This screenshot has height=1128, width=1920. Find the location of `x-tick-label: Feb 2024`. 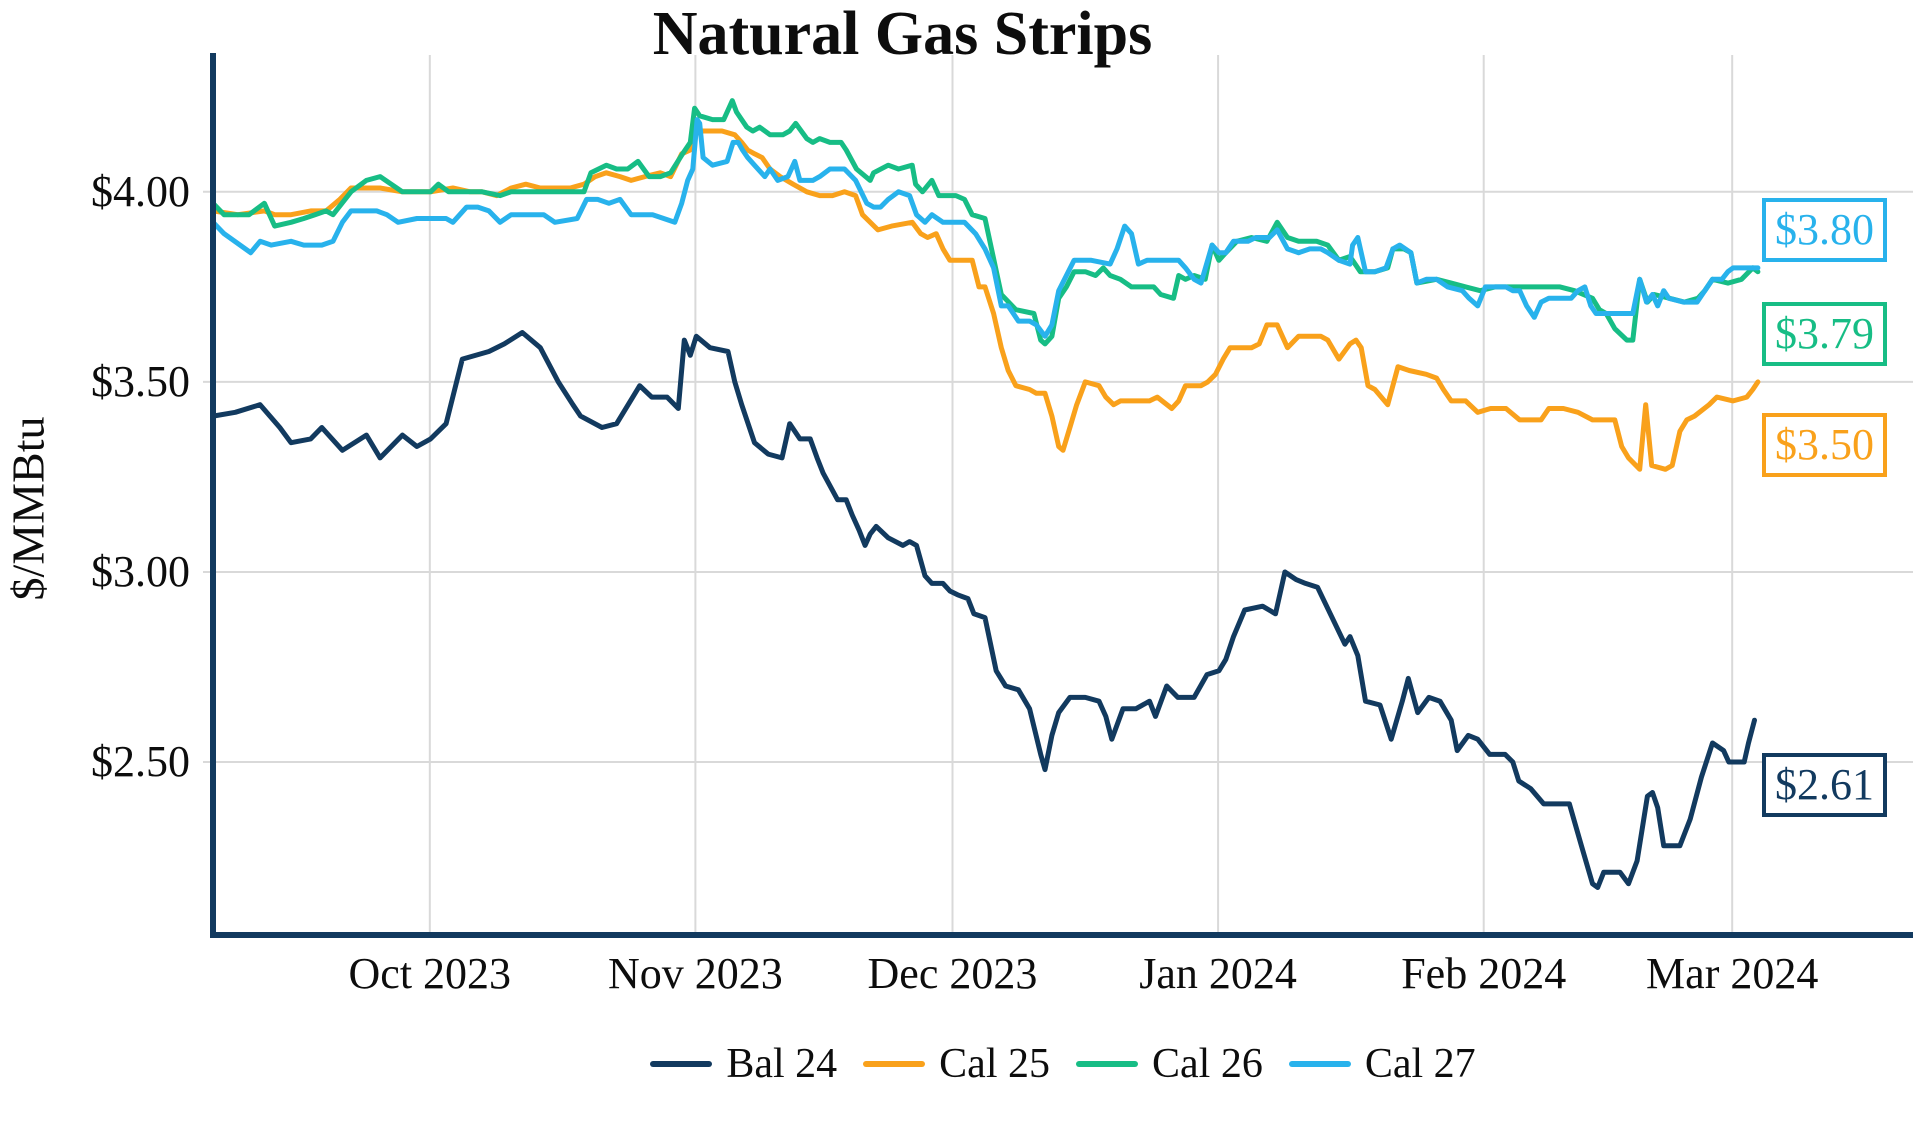

x-tick-label: Feb 2024 is located at coordinates (1484, 973).